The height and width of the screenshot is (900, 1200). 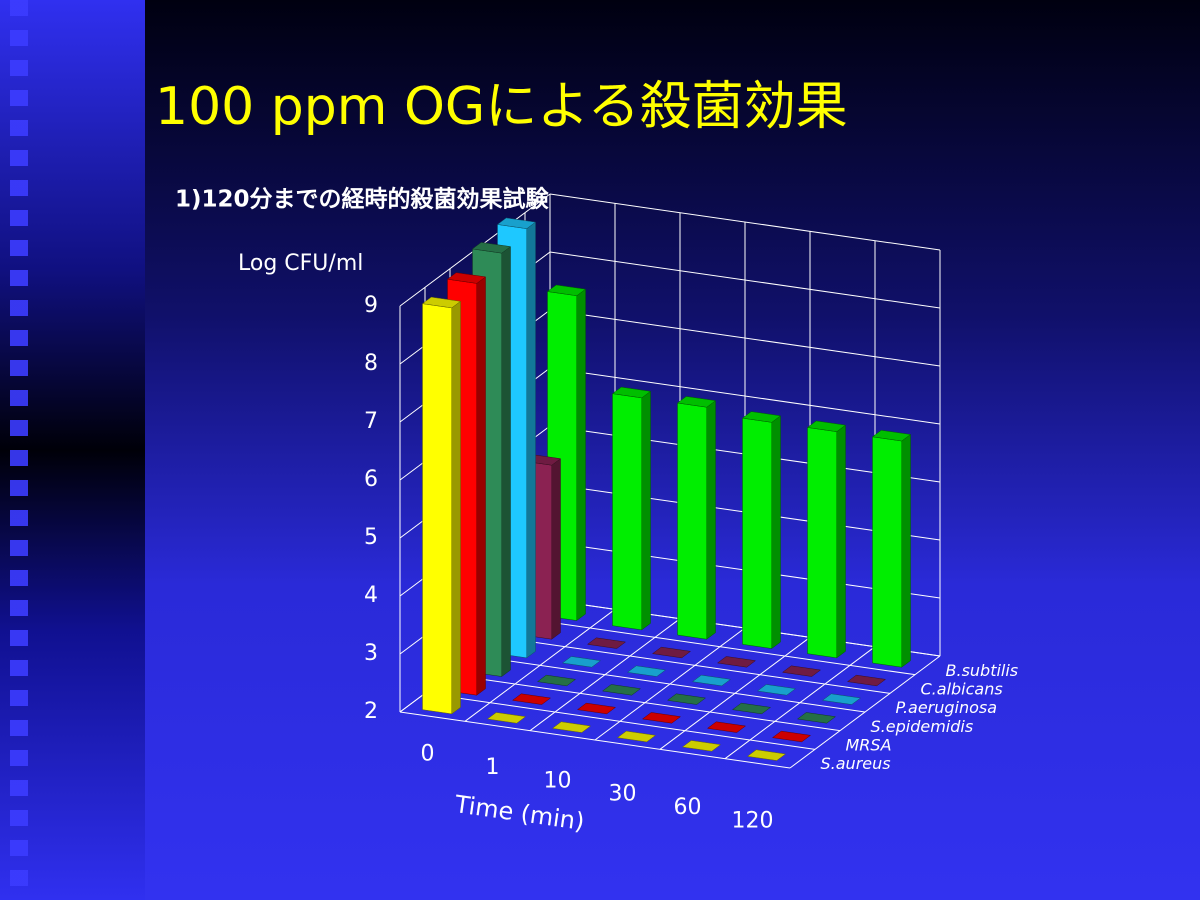 I want to click on y-tick-label: 5, so click(x=371, y=537).